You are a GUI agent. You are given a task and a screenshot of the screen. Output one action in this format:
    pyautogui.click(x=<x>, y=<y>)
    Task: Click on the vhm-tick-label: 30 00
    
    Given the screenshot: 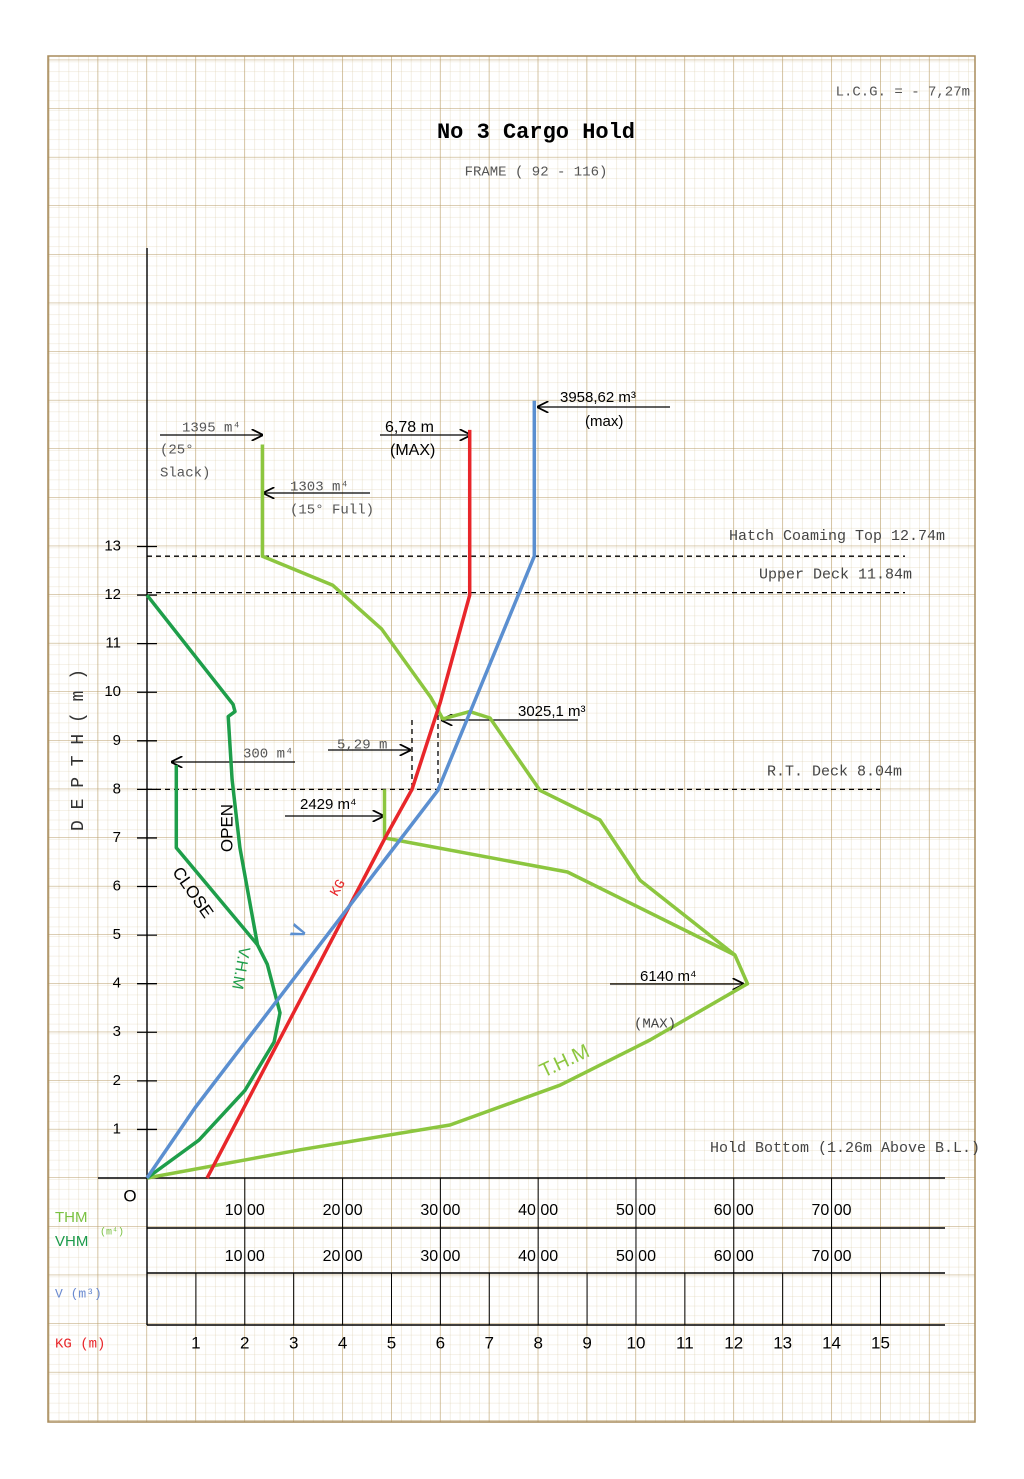 What is the action you would take?
    pyautogui.click(x=440, y=1256)
    